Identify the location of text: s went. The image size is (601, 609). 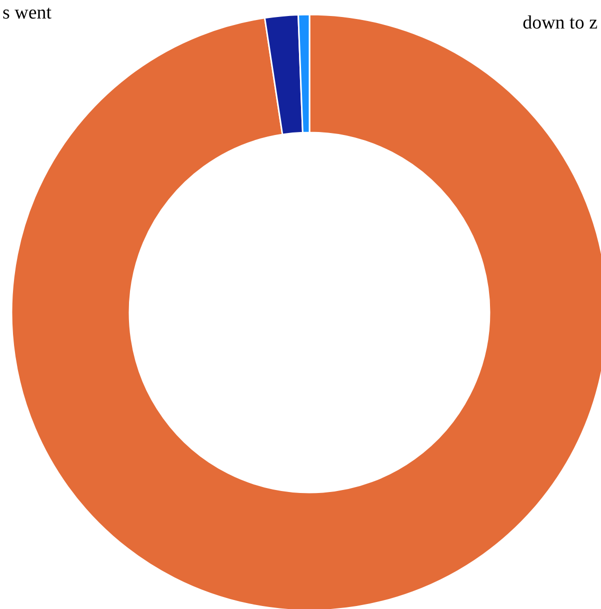
(27, 13).